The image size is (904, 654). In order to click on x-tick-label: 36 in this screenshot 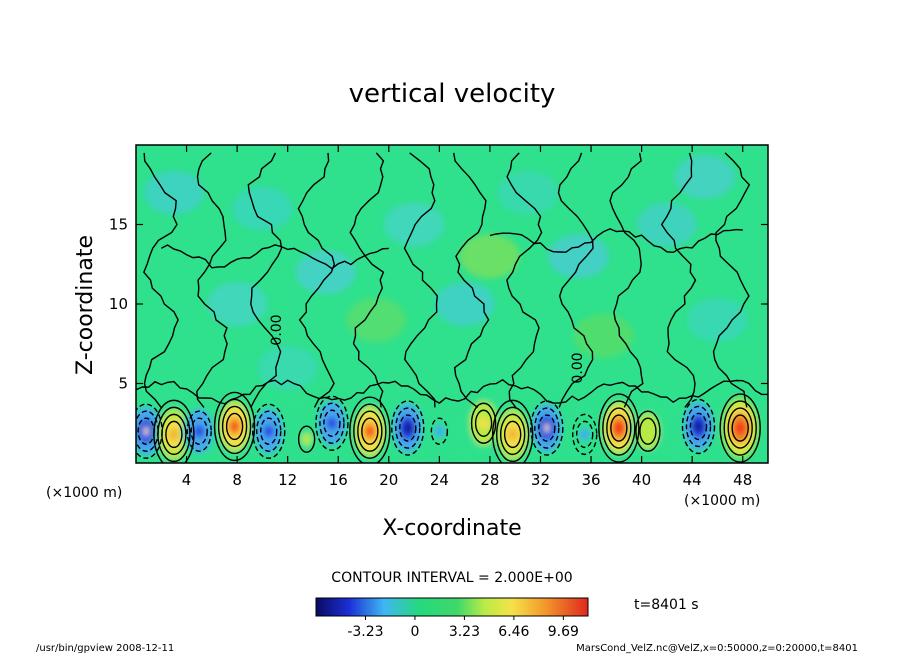, I will do `click(590, 480)`.